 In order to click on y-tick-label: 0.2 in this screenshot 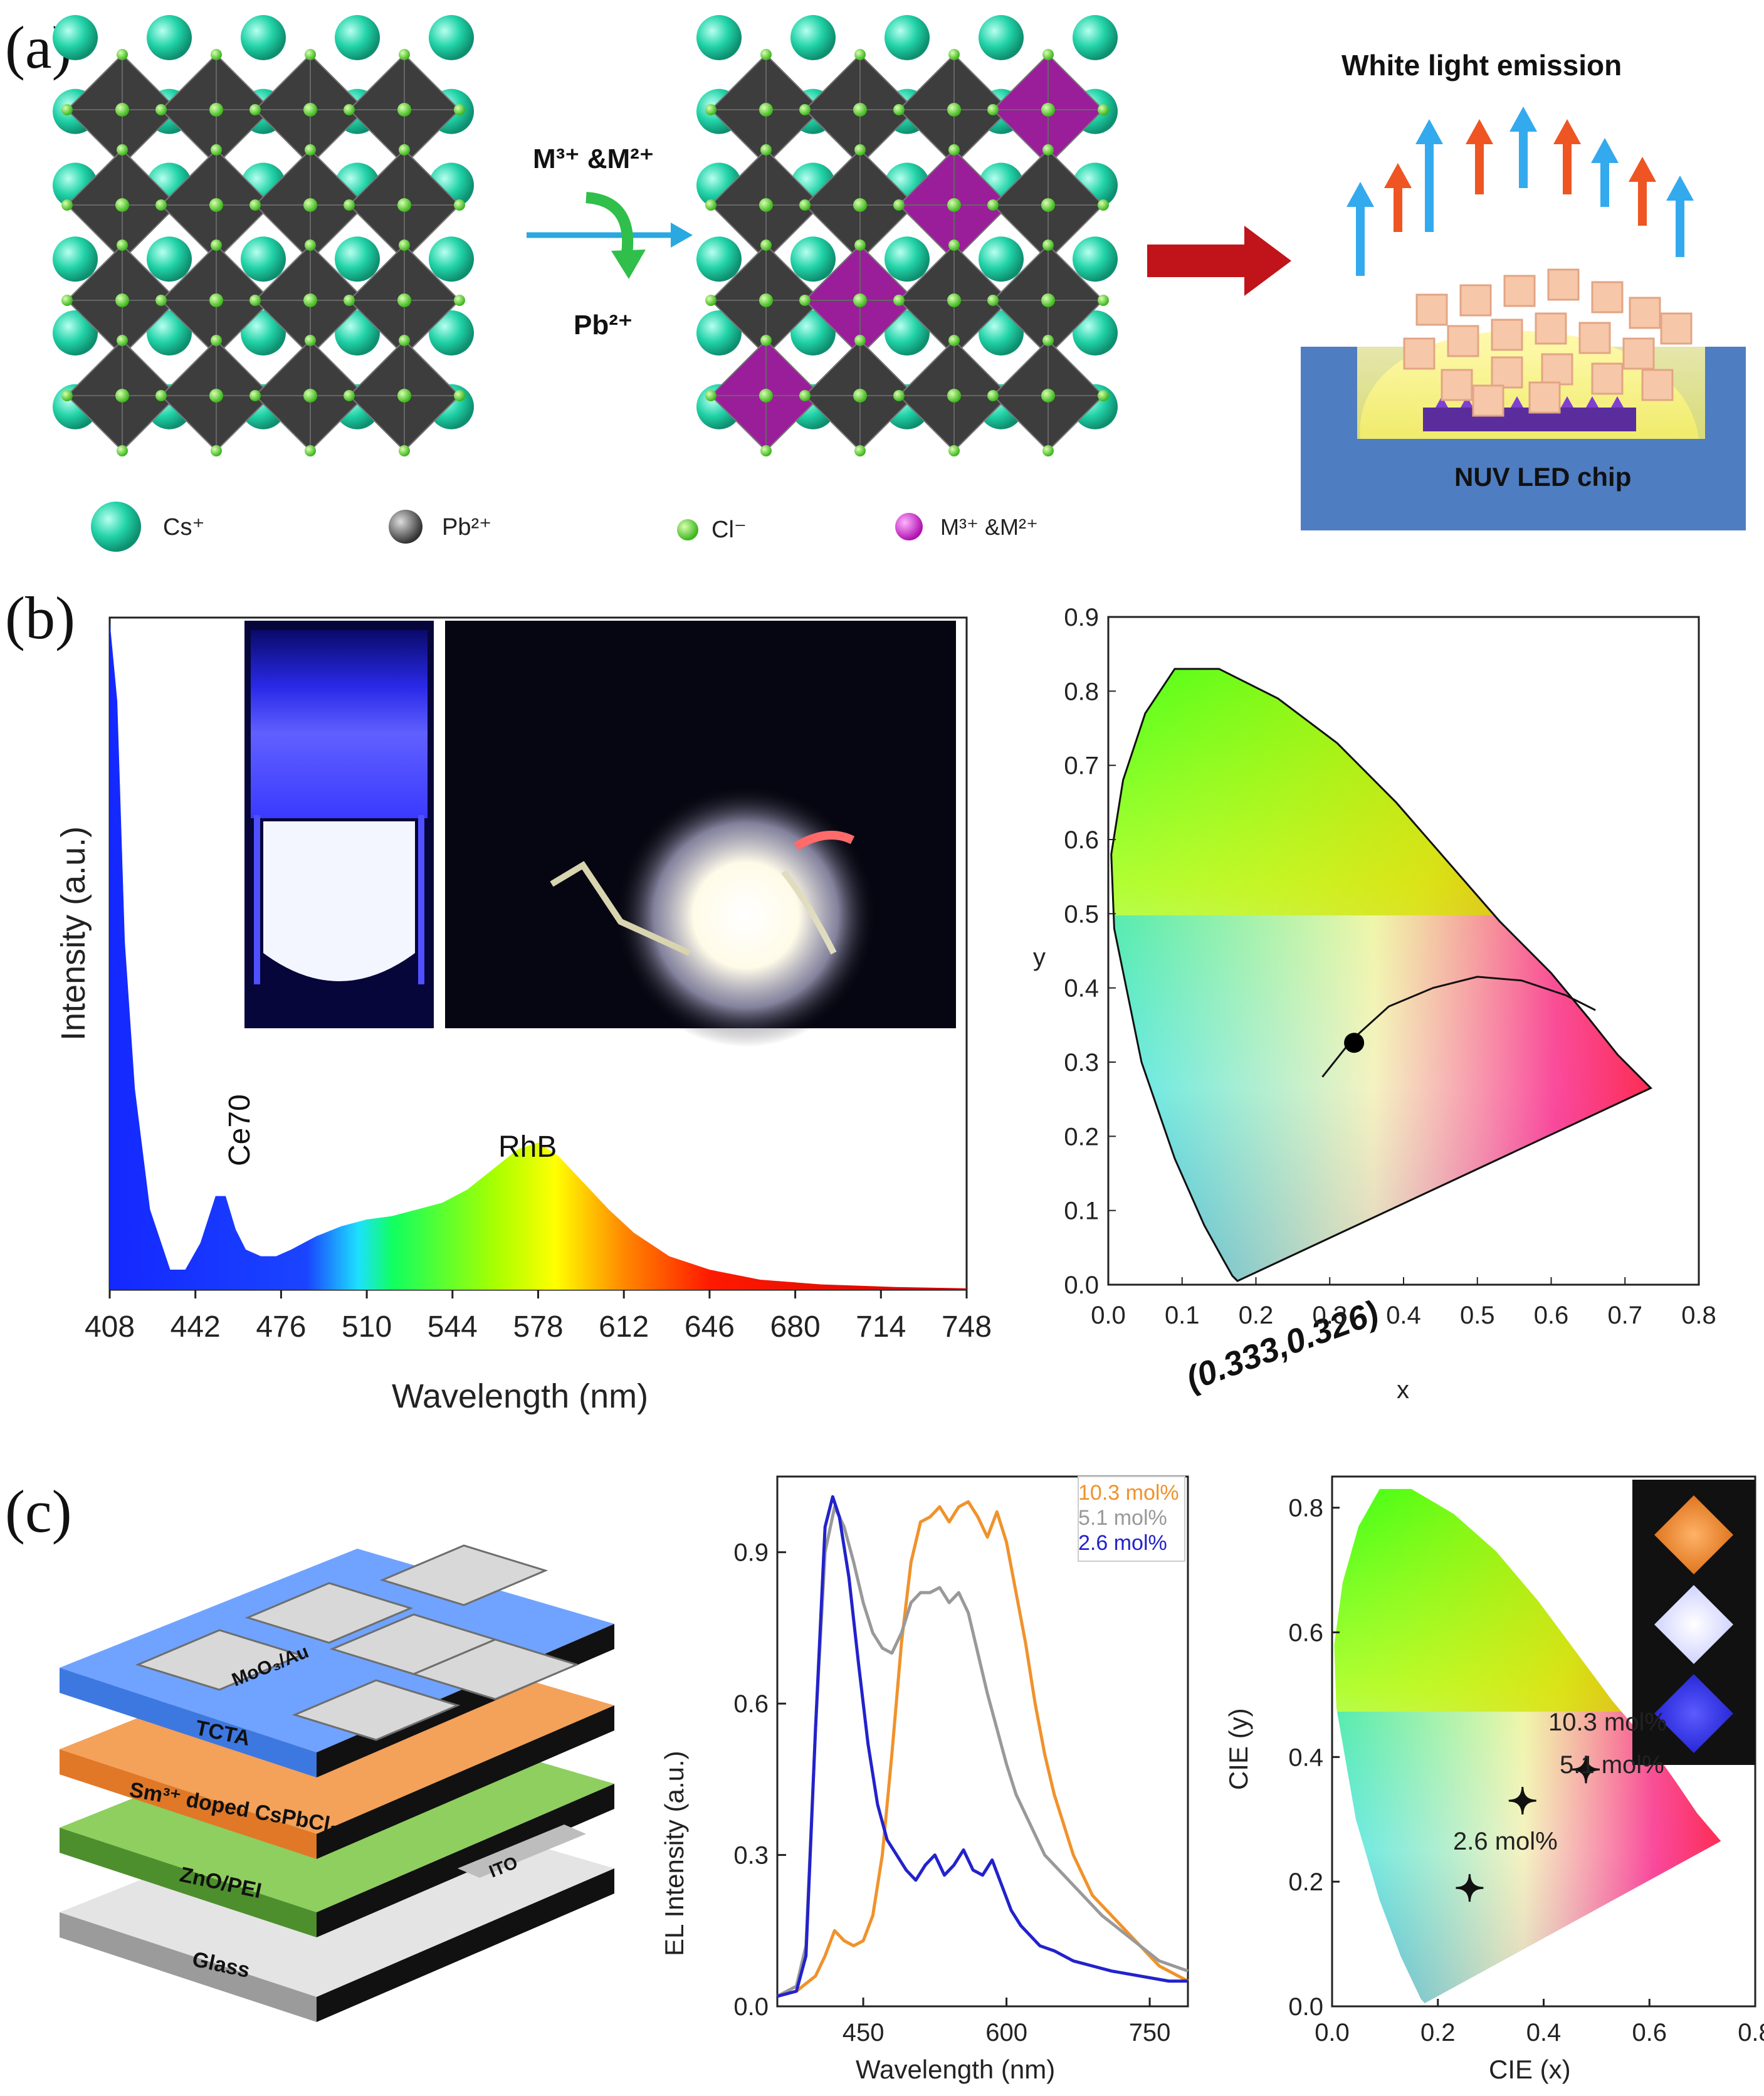, I will do `click(1306, 1882)`.